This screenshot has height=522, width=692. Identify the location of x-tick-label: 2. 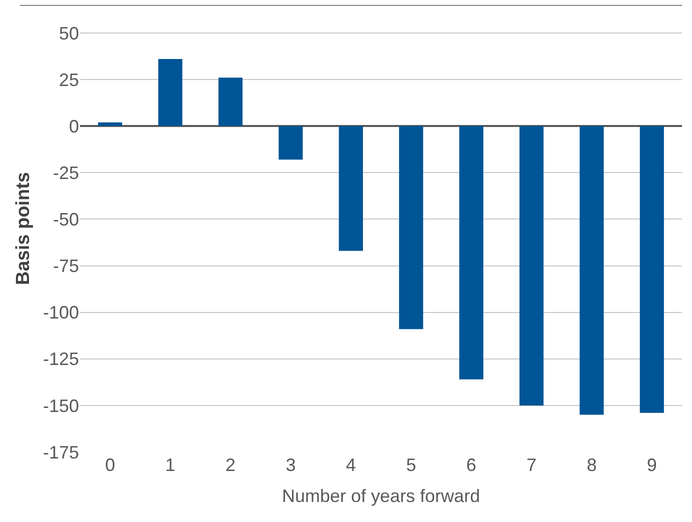
(230, 465).